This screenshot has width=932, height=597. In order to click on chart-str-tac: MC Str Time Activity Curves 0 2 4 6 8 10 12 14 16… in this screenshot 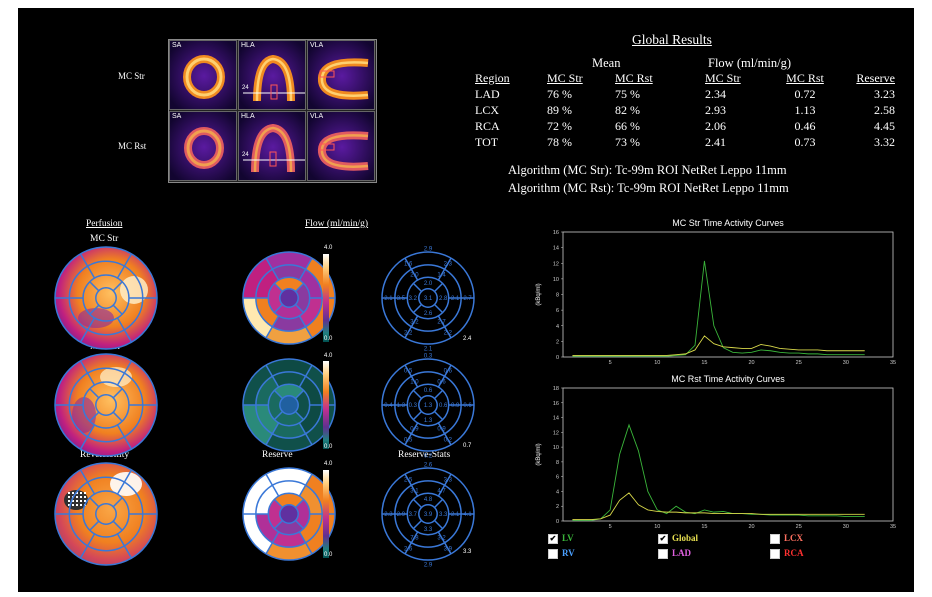, I will do `click(716, 292)`.